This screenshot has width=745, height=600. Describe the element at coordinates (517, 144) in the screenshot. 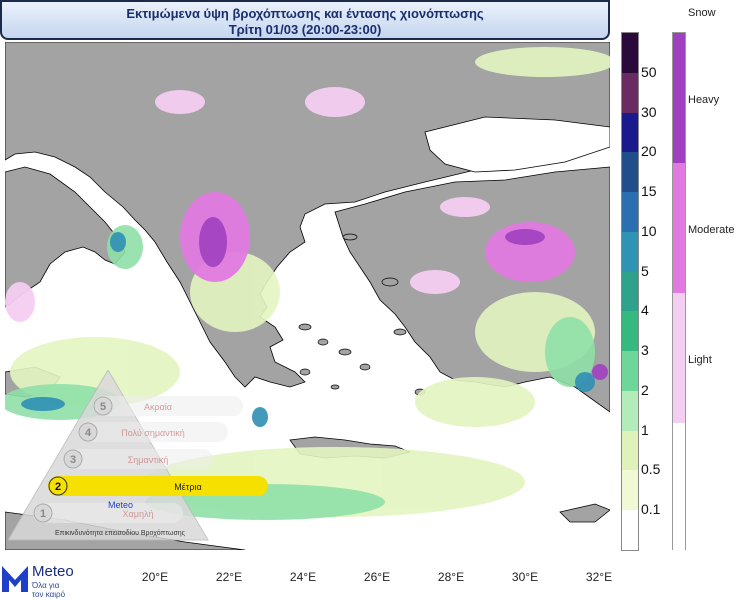

I see `black-sea` at that location.